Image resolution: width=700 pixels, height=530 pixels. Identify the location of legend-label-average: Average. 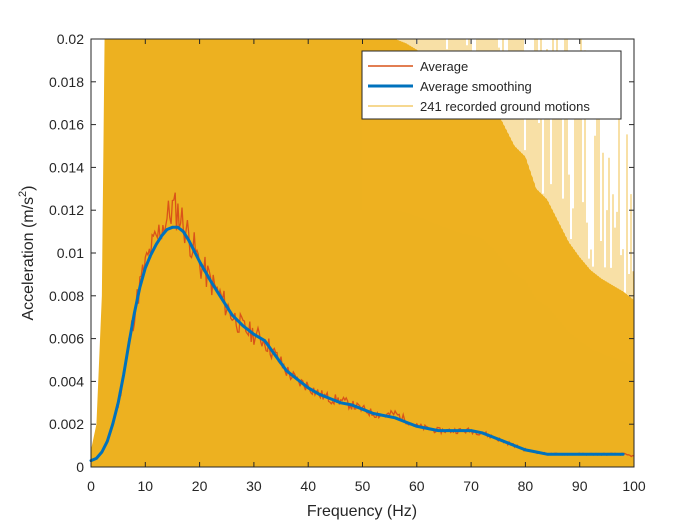
(444, 66).